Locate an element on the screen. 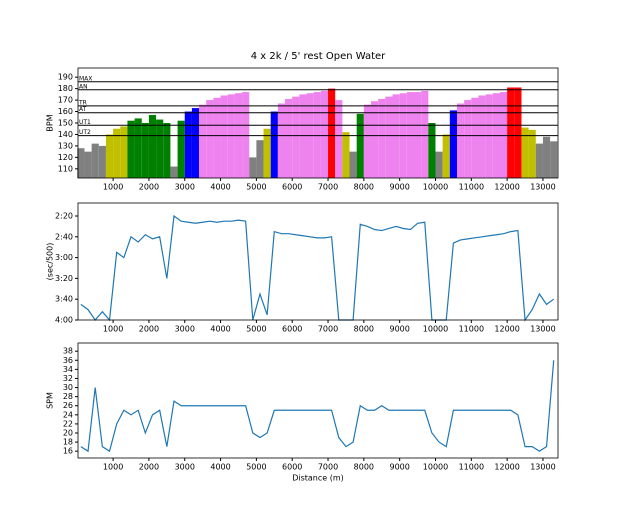 Image resolution: width=620 pixels, height=516 pixels. y-tick-label: 22 is located at coordinates (68, 423).